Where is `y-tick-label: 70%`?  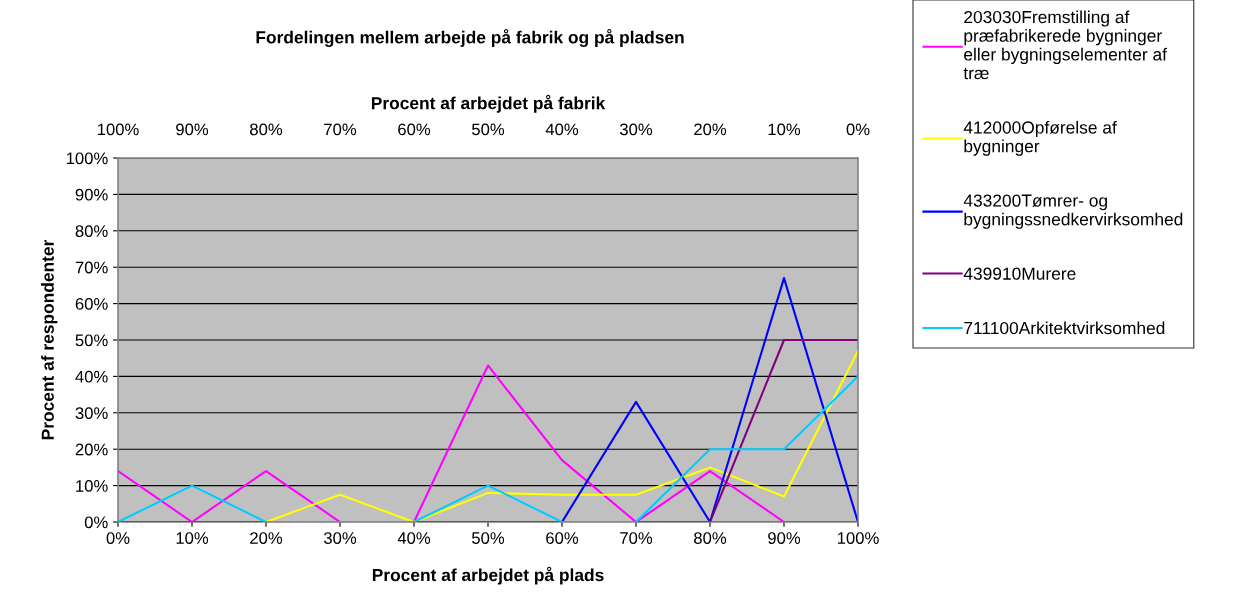
y-tick-label: 70% is located at coordinates (91, 267).